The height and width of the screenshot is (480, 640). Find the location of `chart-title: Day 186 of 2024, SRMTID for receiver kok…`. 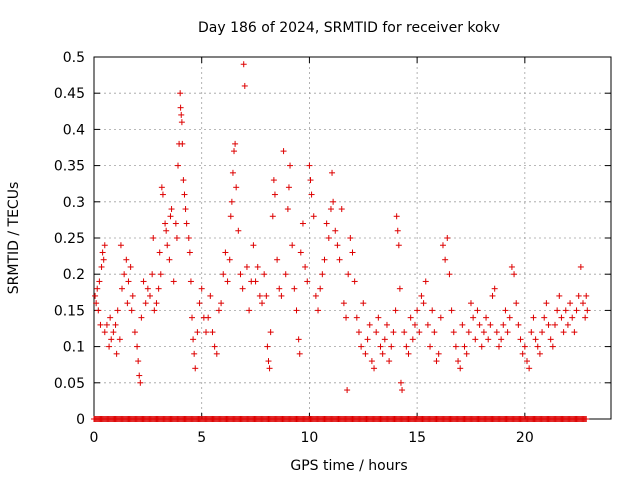

chart-title: Day 186 of 2024, SRMTID for receiver kok… is located at coordinates (349, 28).